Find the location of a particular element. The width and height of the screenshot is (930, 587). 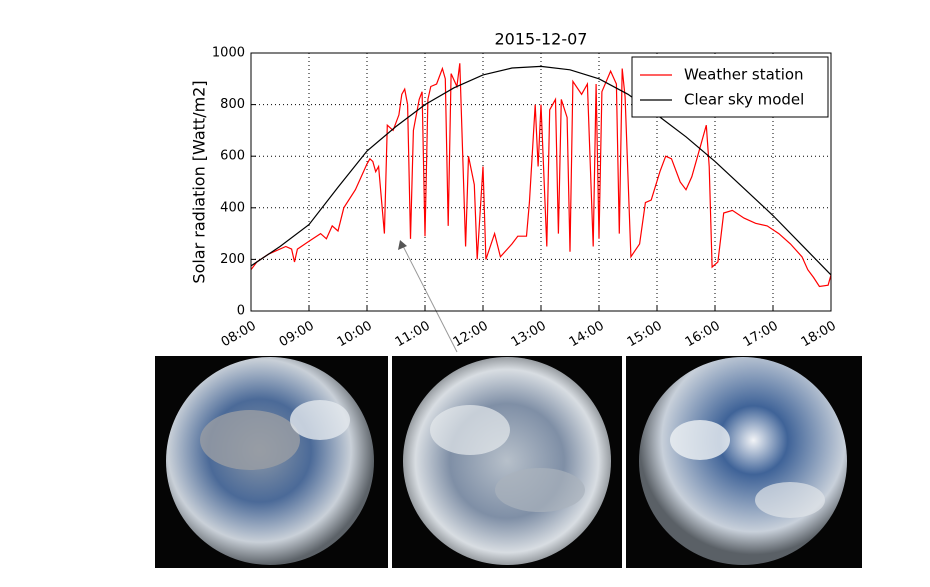

annotation-arrow is located at coordinates (430, 299).